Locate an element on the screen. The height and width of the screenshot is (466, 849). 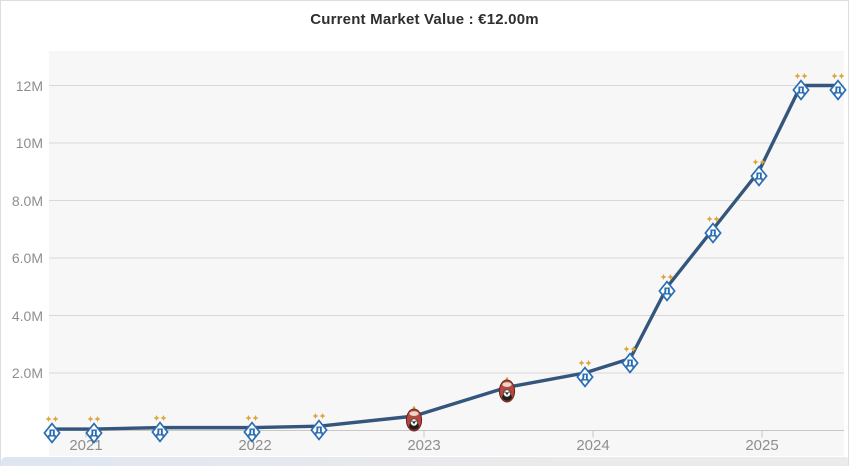
y-axis-label: 8.0M is located at coordinates (27, 200).